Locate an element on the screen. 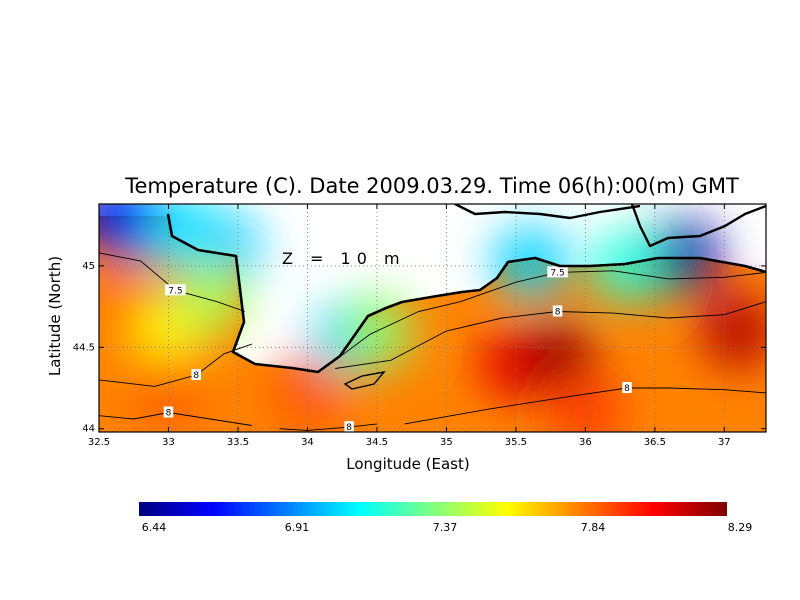 This screenshot has width=800, height=600. x-tick-label: 36.5 is located at coordinates (655, 442).